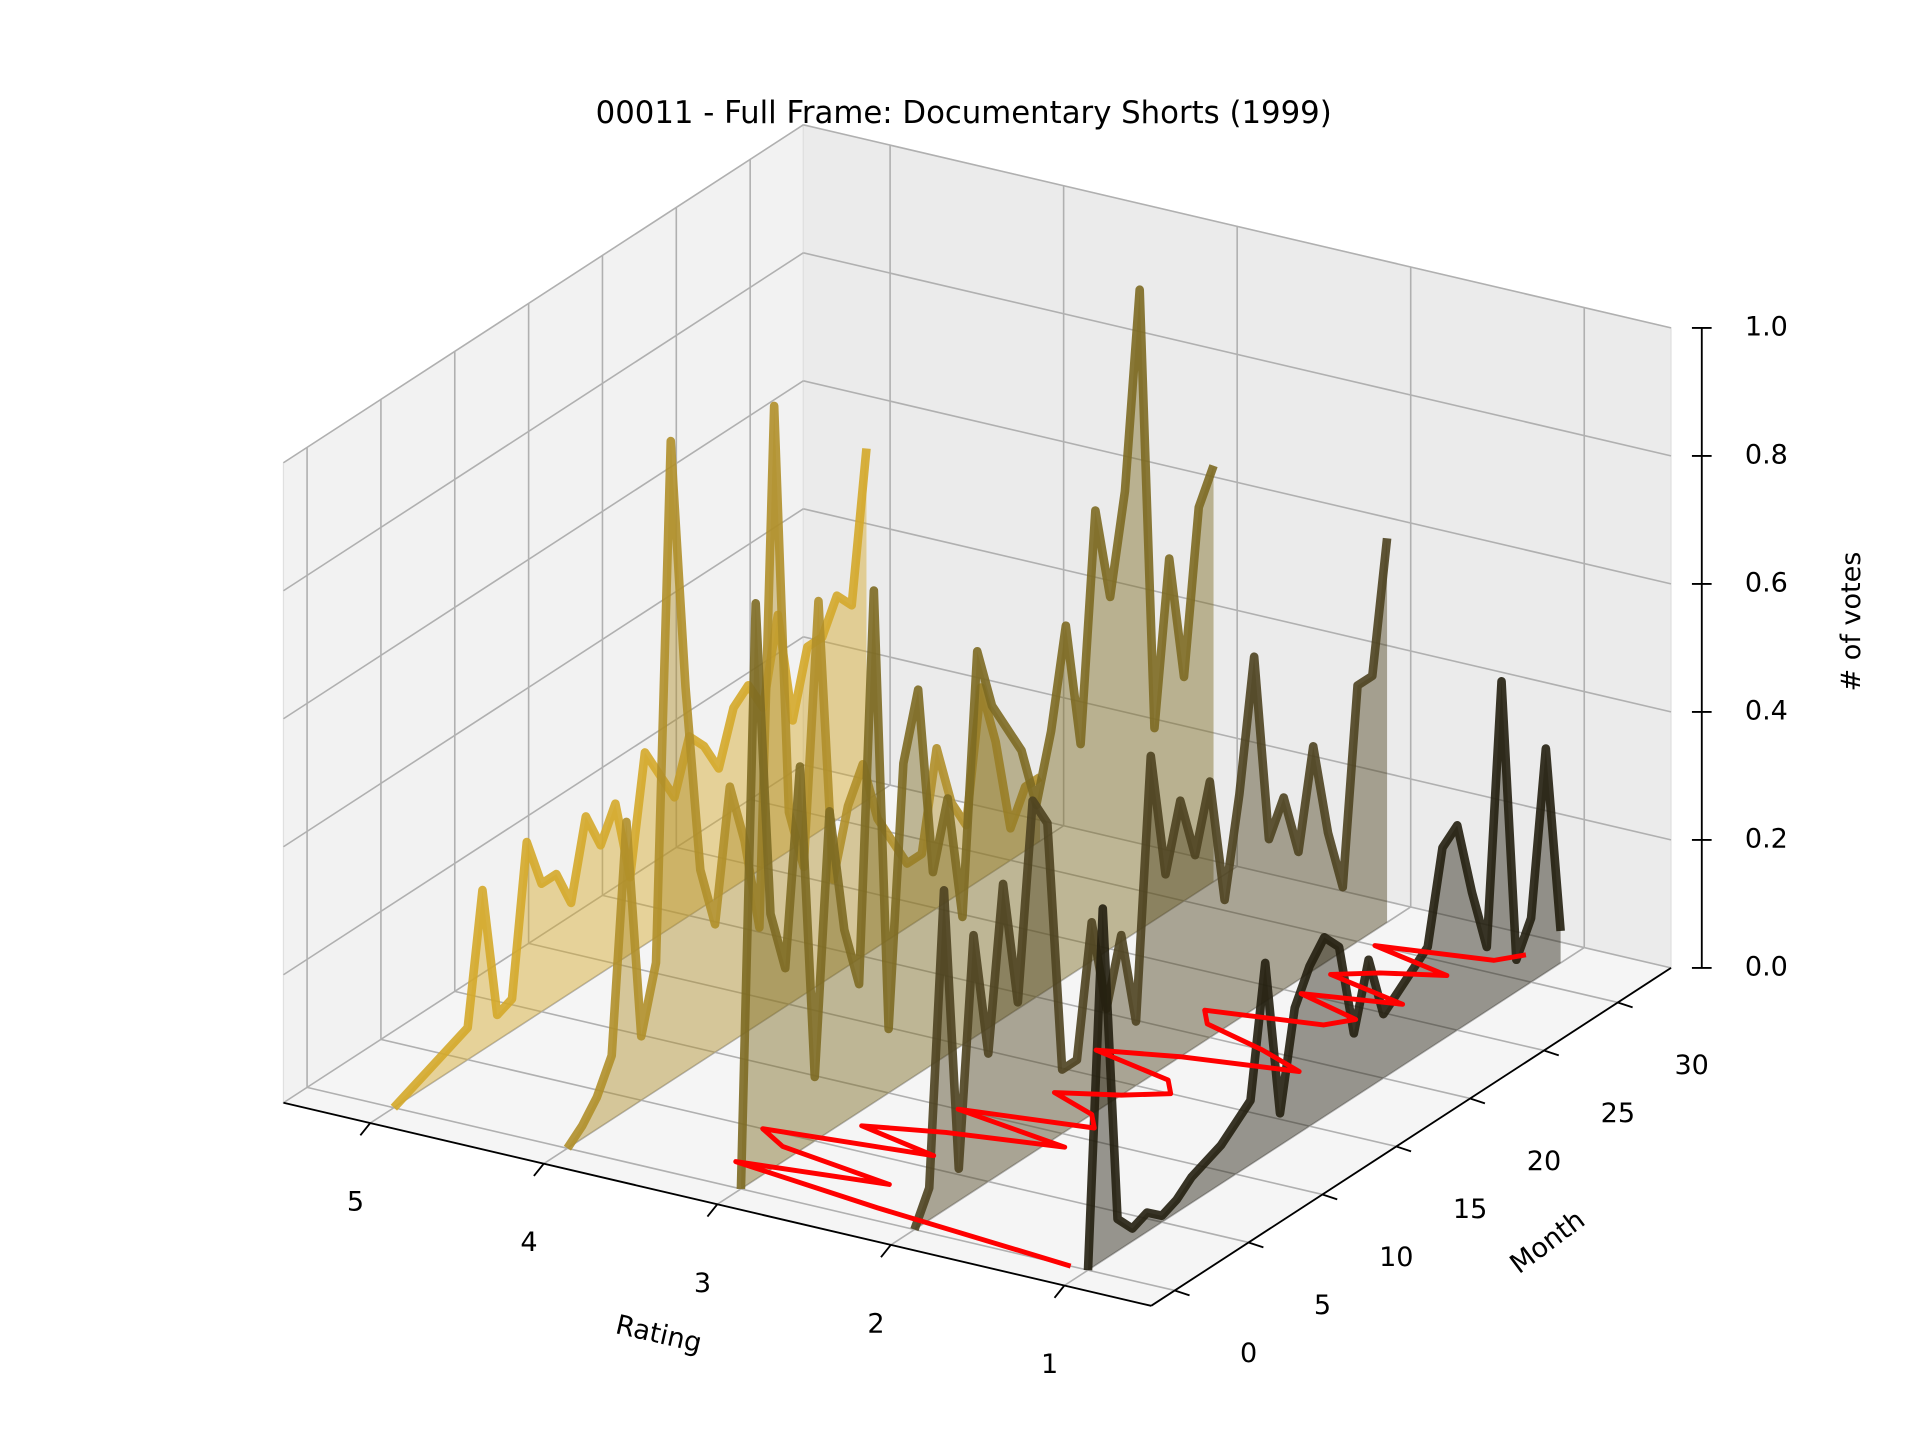 The width and height of the screenshot is (1920, 1440). What do you see at coordinates (1544, 1161) in the screenshot?
I see `y-tick-label: 20` at bounding box center [1544, 1161].